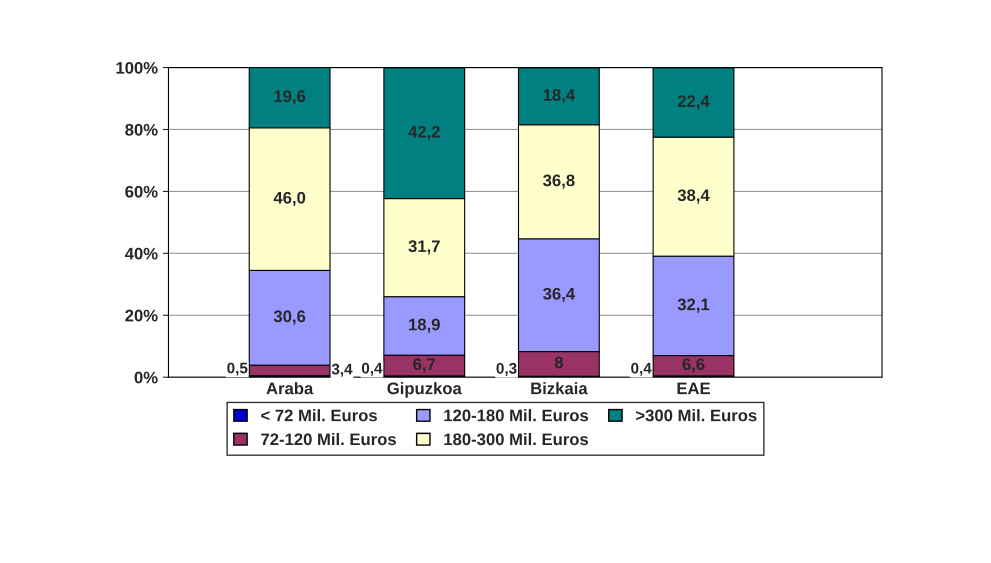 The image size is (991, 563). What do you see at coordinates (141, 192) in the screenshot?
I see `y-tick-label: 60%` at bounding box center [141, 192].